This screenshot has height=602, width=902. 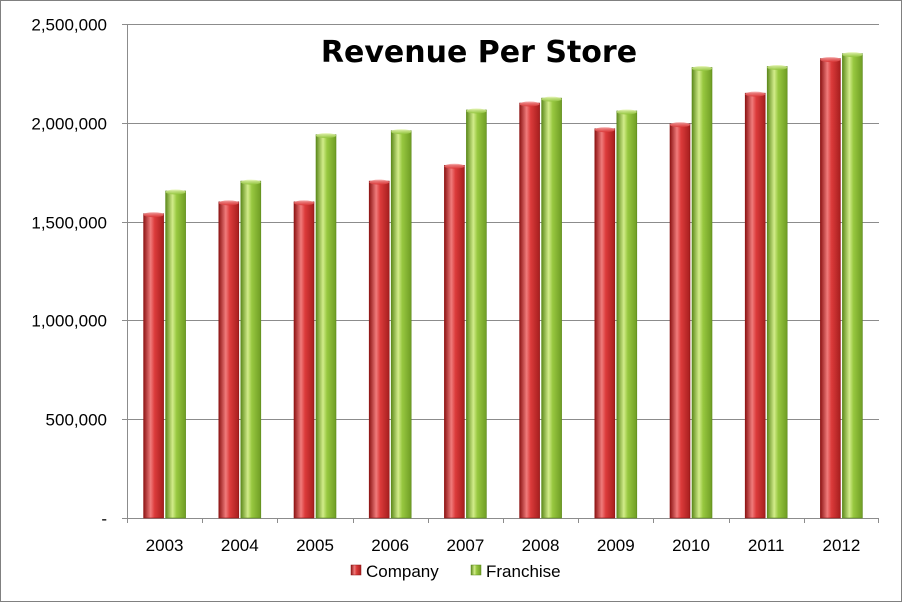 I want to click on y-tick-label: -, so click(x=104, y=519).